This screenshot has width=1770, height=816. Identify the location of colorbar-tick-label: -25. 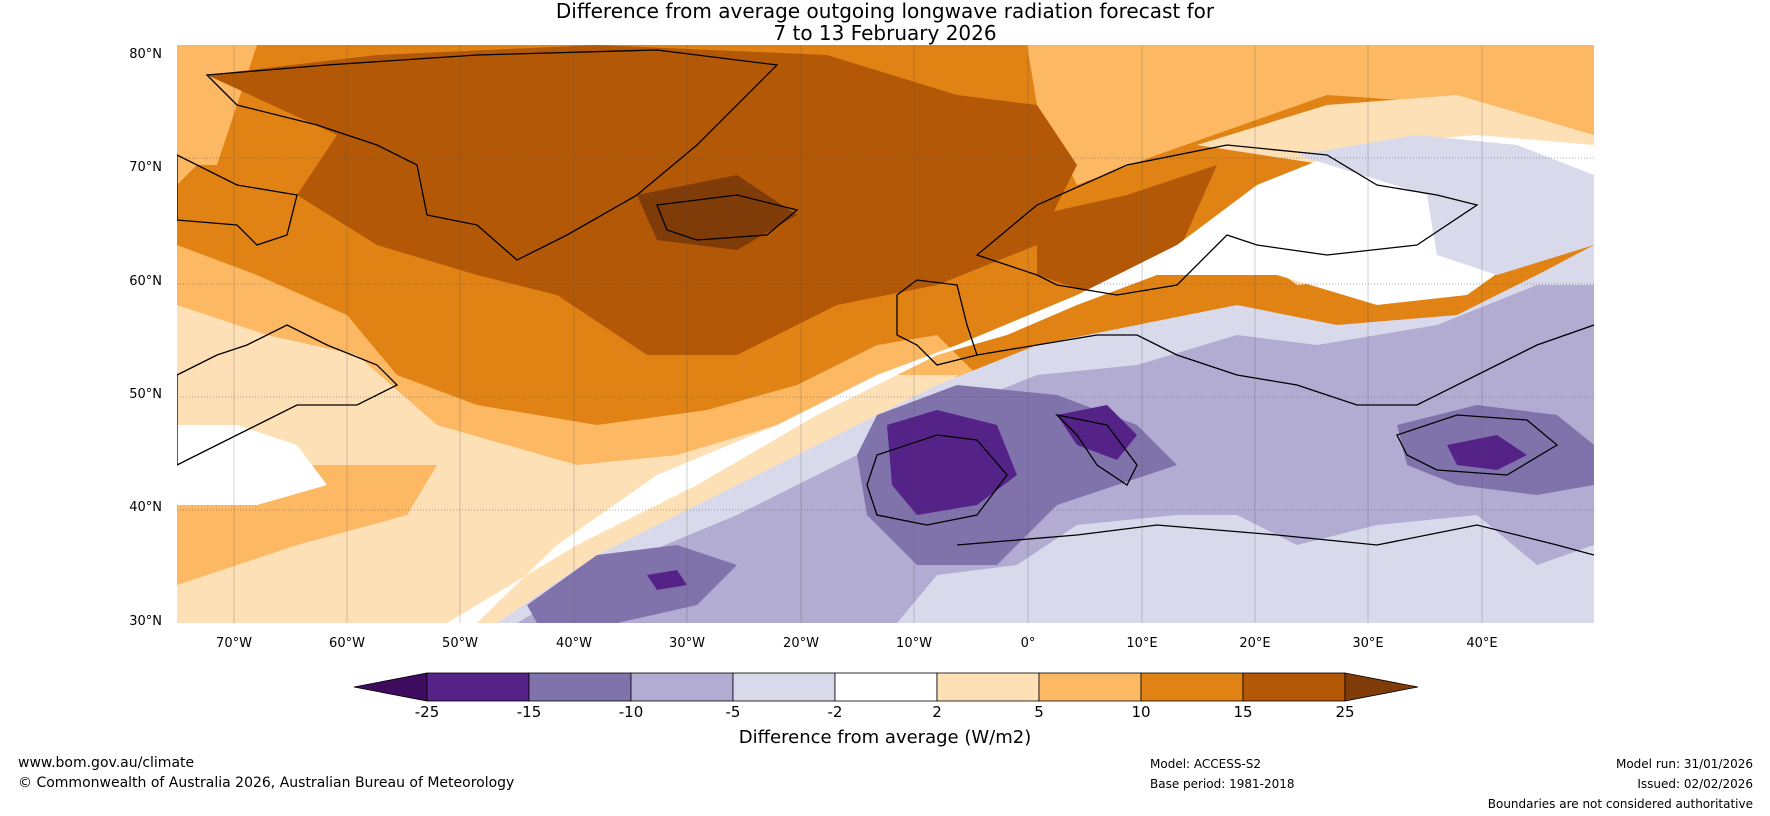
(427, 712).